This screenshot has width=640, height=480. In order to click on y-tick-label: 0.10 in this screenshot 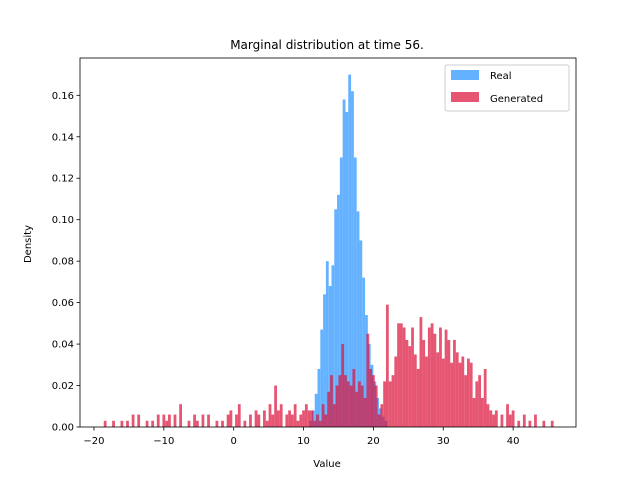, I will do `click(63, 220)`.